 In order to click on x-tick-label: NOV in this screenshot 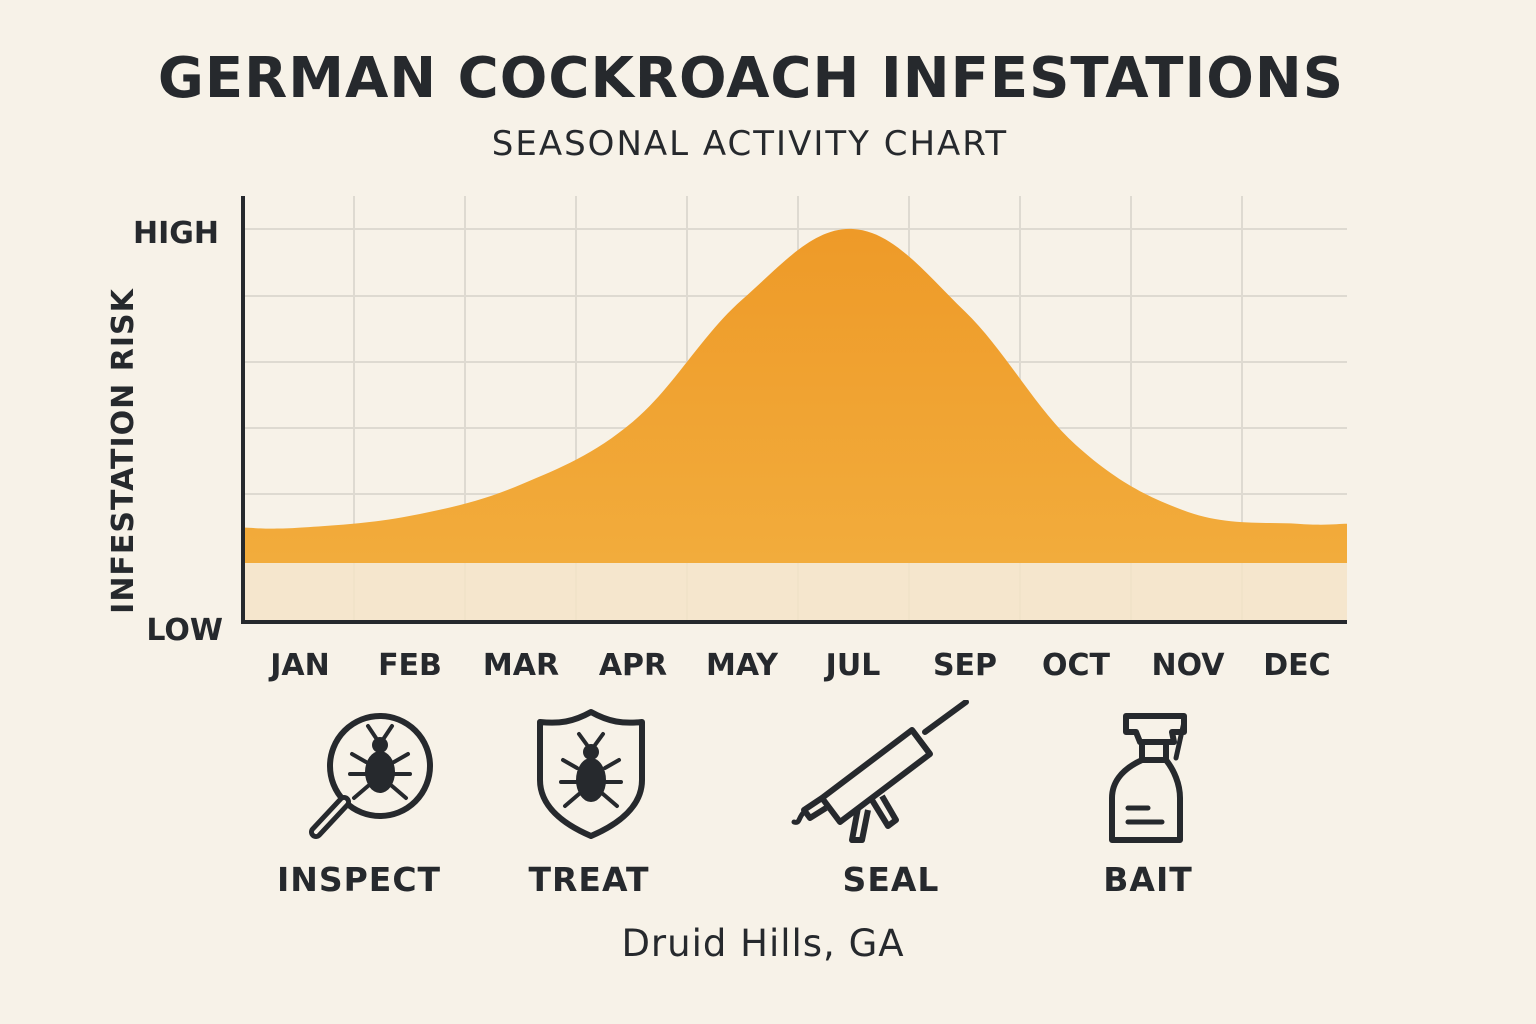, I will do `click(1188, 665)`.